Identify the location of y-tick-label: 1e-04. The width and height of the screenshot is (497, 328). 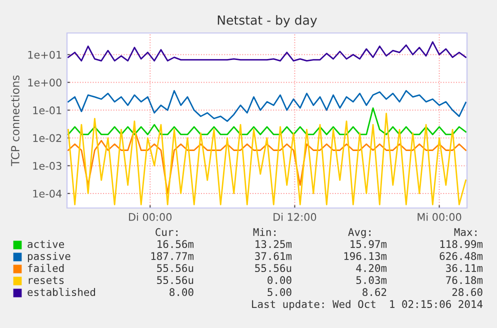
(47, 194).